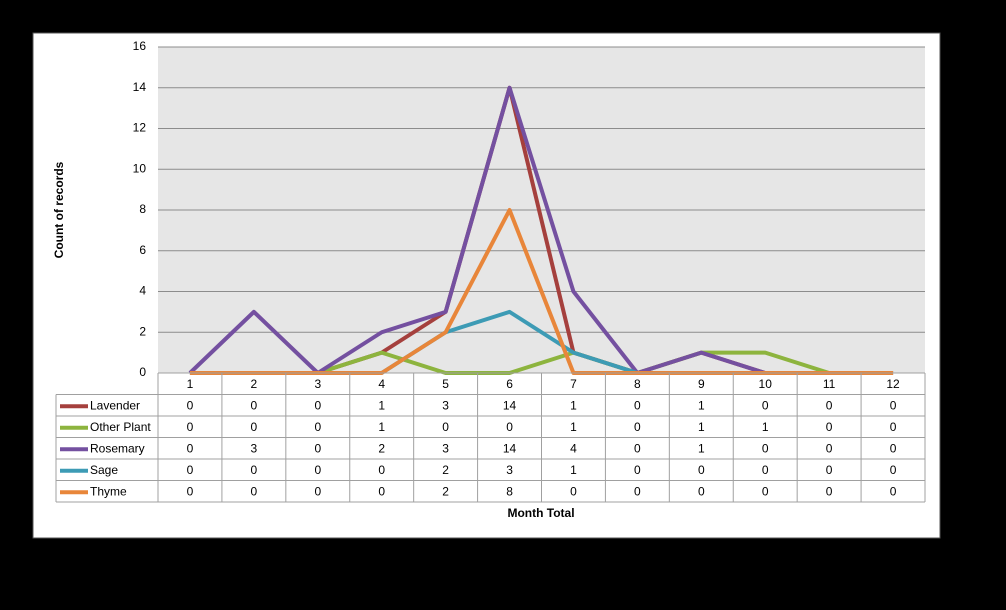 The width and height of the screenshot is (1006, 610). I want to click on x-tick-label: 10, so click(766, 384).